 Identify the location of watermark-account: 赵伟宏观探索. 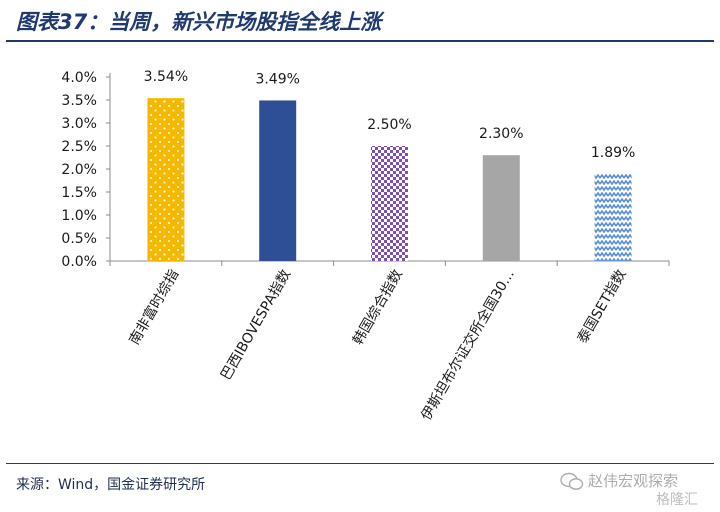
(633, 481).